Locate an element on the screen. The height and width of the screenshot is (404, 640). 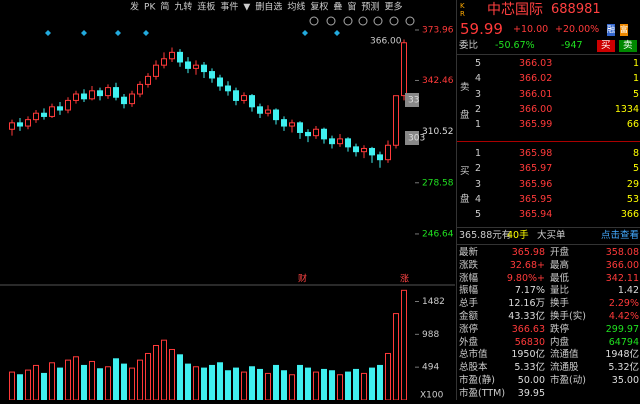
toolbar-item: 复权 is located at coordinates (319, 7).